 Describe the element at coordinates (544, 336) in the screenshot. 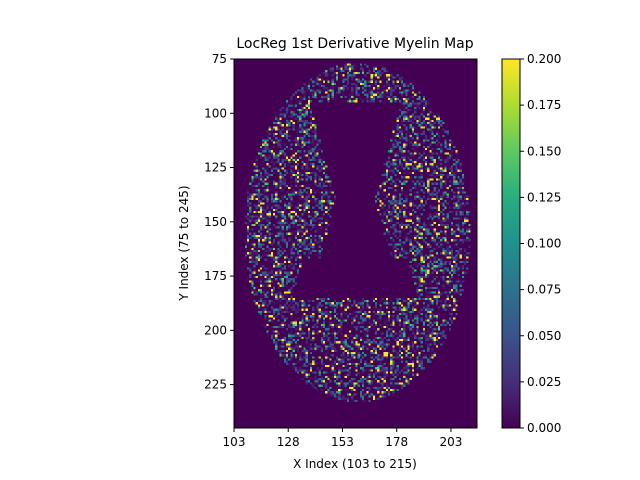

I see `colorbar-tick-label: 0.050` at that location.